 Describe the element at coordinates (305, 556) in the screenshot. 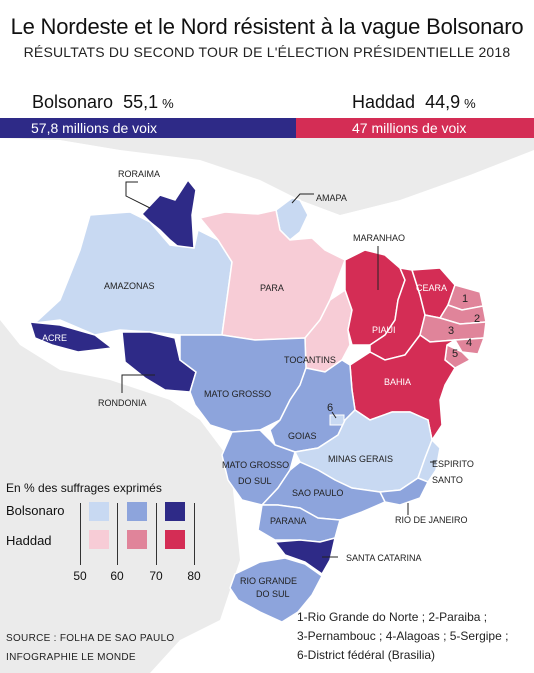

I see `santa-catarina-state` at that location.